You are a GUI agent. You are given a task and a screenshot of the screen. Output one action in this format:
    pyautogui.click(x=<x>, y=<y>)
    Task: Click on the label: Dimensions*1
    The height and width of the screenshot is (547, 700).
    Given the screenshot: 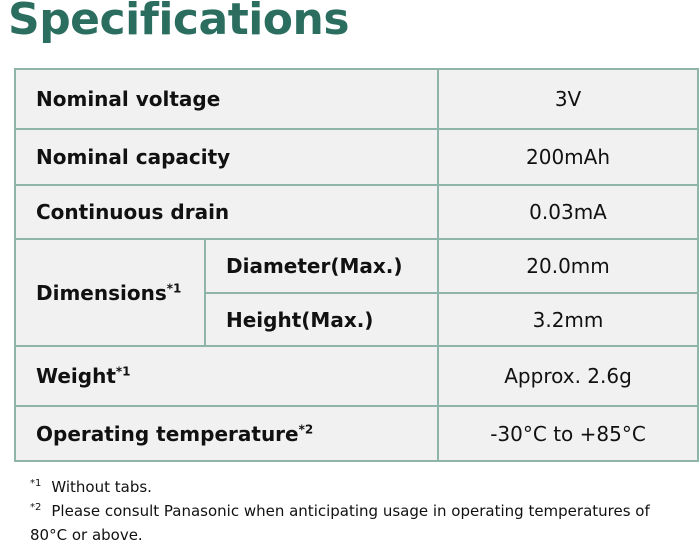 What is the action you would take?
    pyautogui.click(x=110, y=292)
    